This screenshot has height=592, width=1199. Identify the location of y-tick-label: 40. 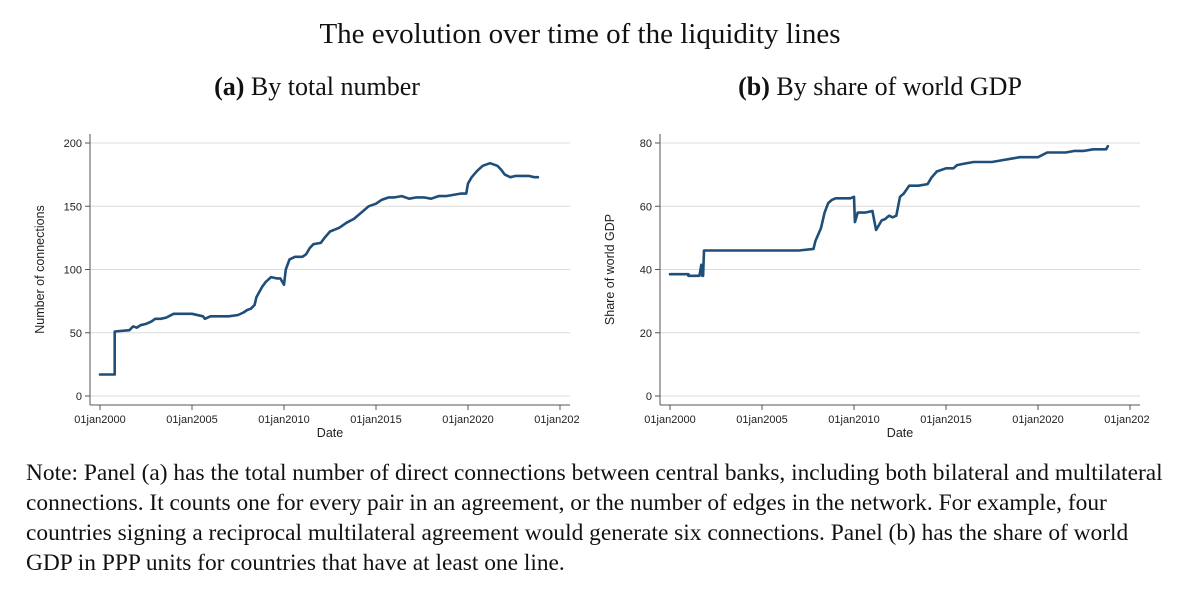
(646, 271).